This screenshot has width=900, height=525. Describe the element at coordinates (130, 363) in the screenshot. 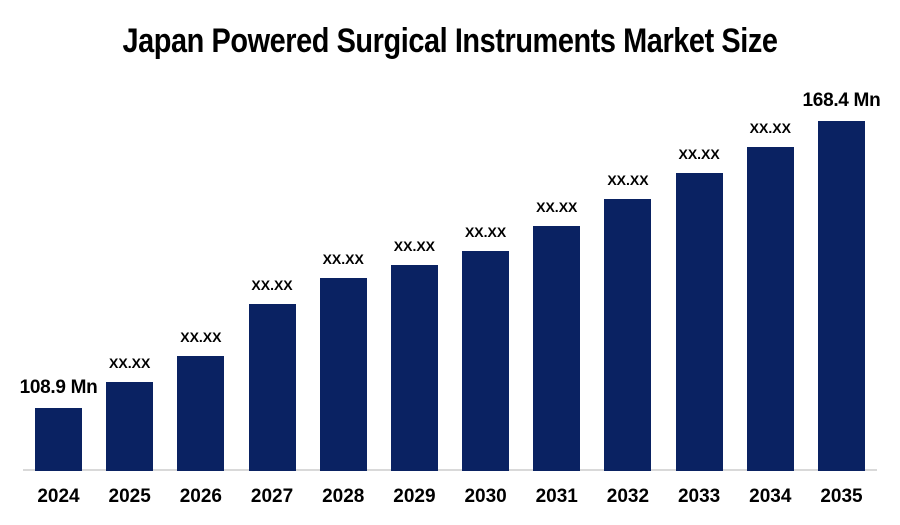

I see `bar-value-label-2025: XX.XX` at that location.